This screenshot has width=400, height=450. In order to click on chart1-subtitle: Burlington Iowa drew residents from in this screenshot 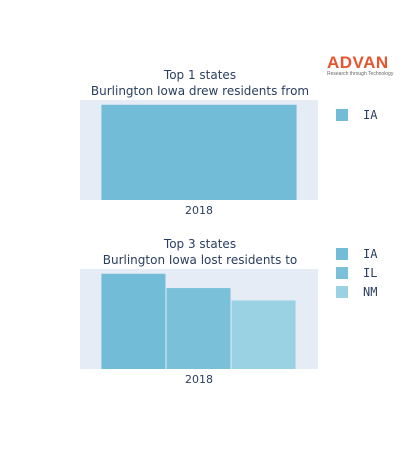, I will do `click(200, 91)`.